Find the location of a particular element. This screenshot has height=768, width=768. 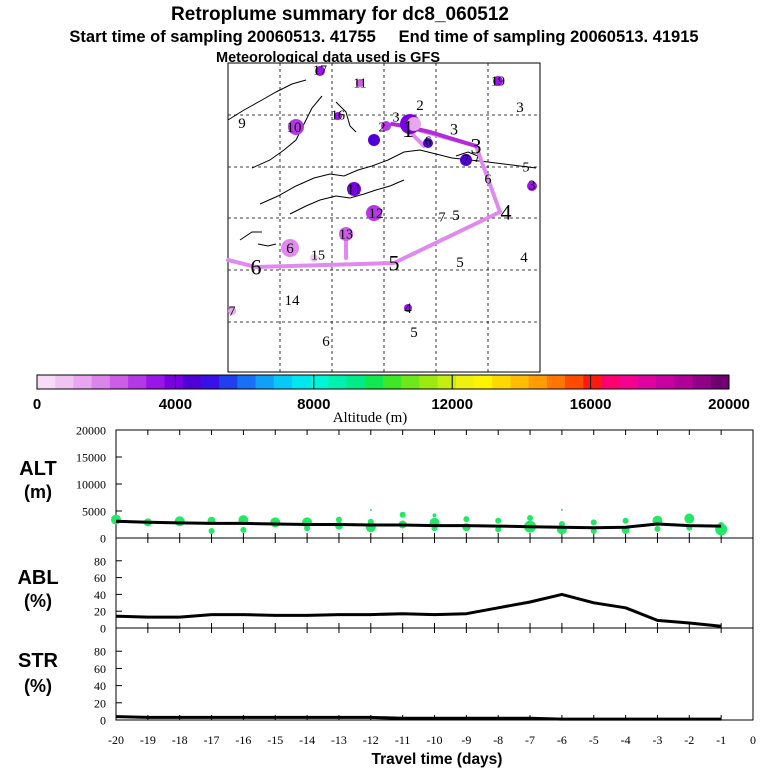

x-tick-label: -20 is located at coordinates (116, 740).